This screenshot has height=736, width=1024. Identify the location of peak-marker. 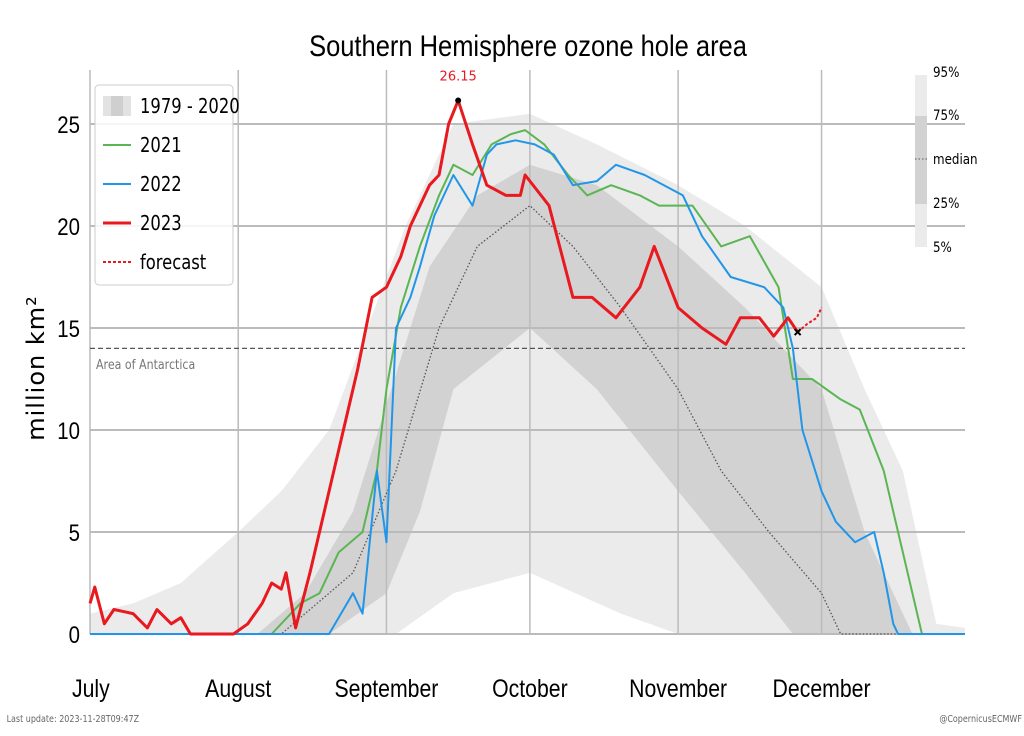
(458, 100).